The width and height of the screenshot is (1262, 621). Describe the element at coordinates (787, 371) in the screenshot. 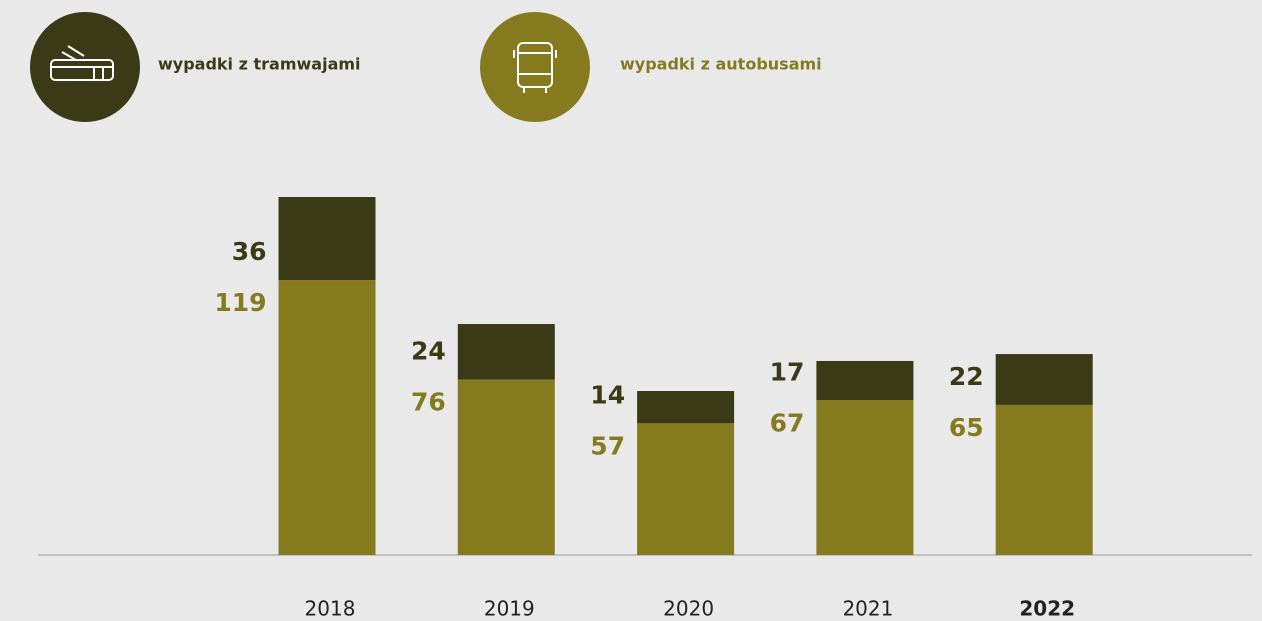

I see `data-label: 17` at that location.